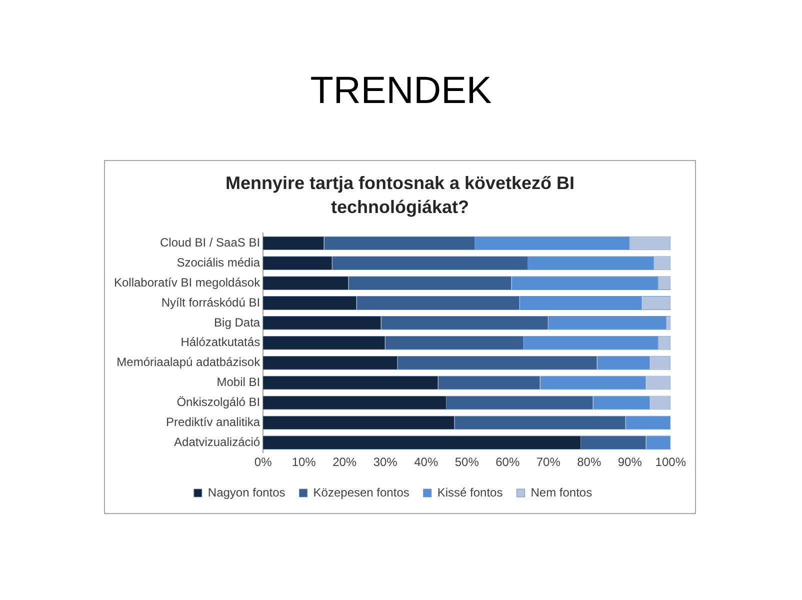 This screenshot has width=802, height=600. I want to click on x-tick-label: 10%, so click(304, 462).